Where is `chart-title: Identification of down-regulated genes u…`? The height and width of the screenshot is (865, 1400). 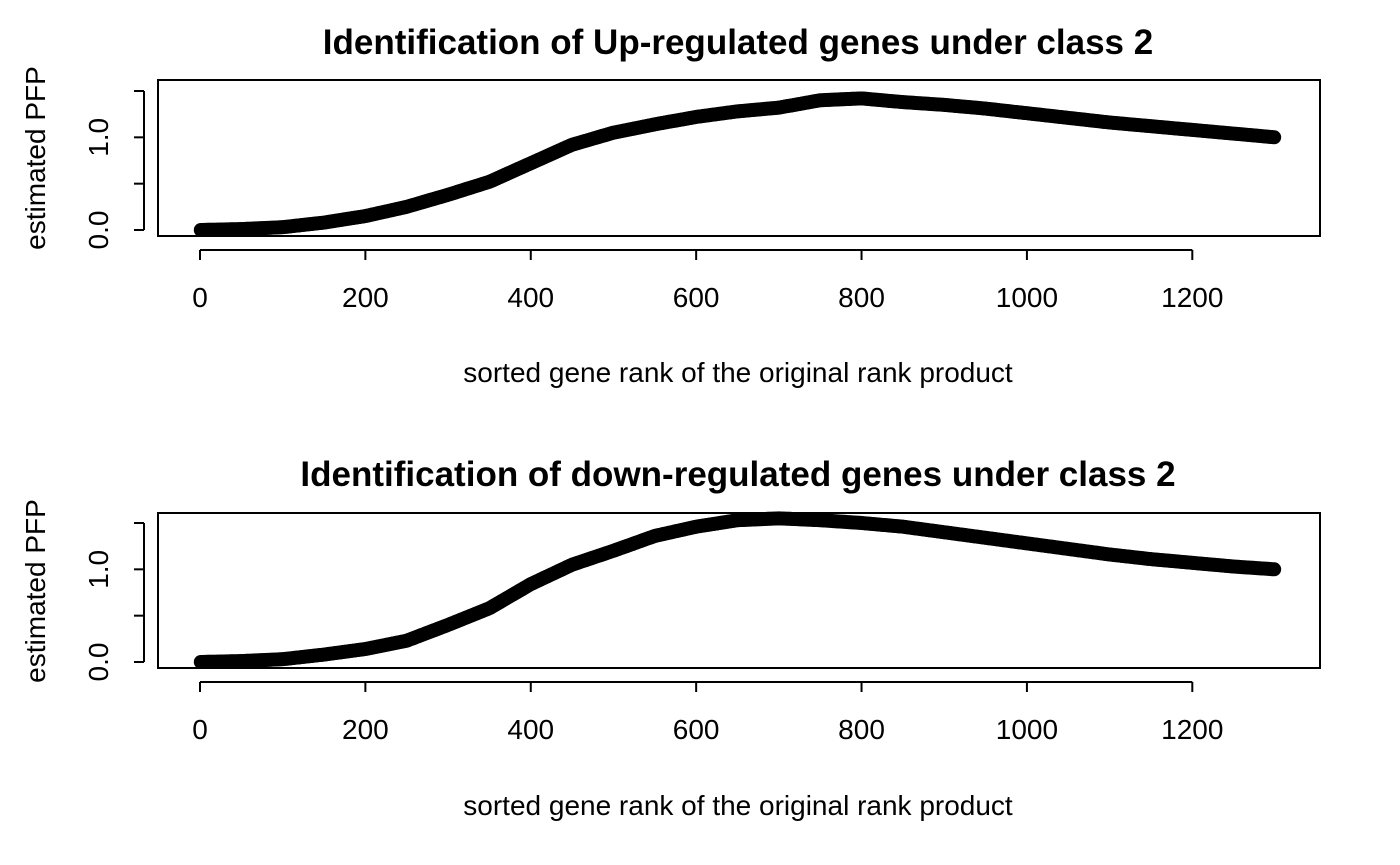 chart-title: Identification of down-regulated genes u… is located at coordinates (737, 474).